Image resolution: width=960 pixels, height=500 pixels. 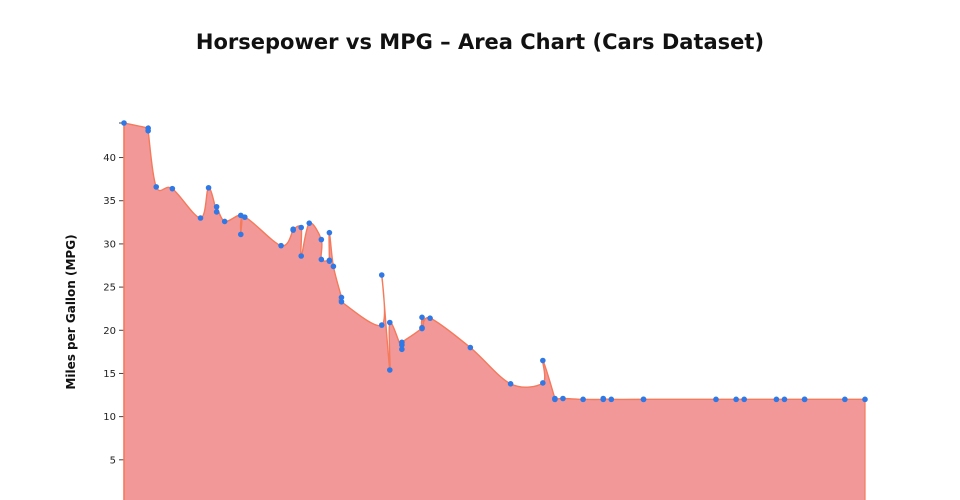 I want to click on y-tick-label: 40, so click(x=109, y=158).